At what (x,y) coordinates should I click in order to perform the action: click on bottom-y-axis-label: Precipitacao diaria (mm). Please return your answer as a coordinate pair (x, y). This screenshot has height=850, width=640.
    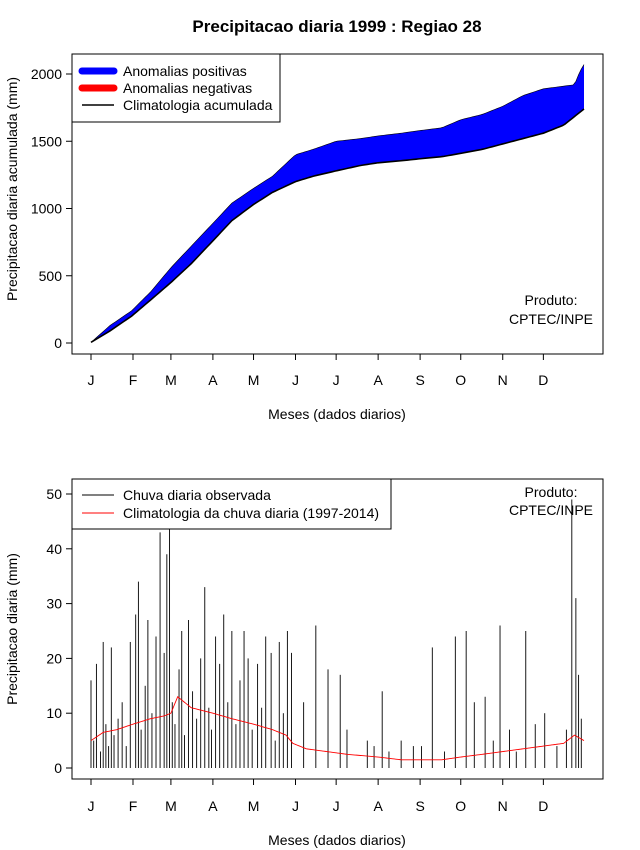
    Looking at the image, I should click on (12, 629).